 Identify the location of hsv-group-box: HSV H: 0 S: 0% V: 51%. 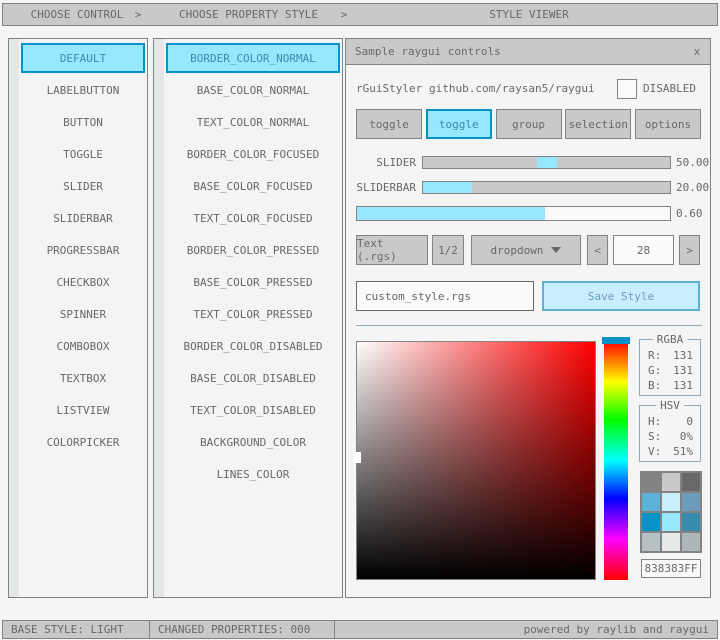
(670, 430).